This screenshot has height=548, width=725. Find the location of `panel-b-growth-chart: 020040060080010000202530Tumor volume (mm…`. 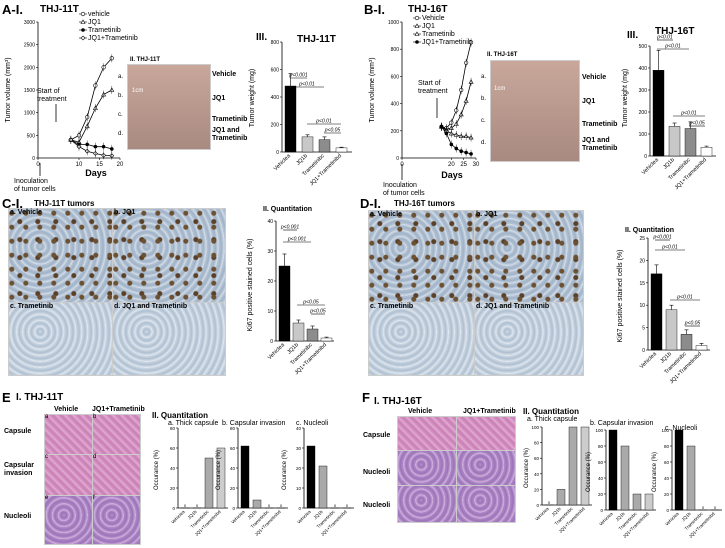

panel-b-growth-chart: 020040060080010000202530Tumor volume (mm… is located at coordinates (424, 97).